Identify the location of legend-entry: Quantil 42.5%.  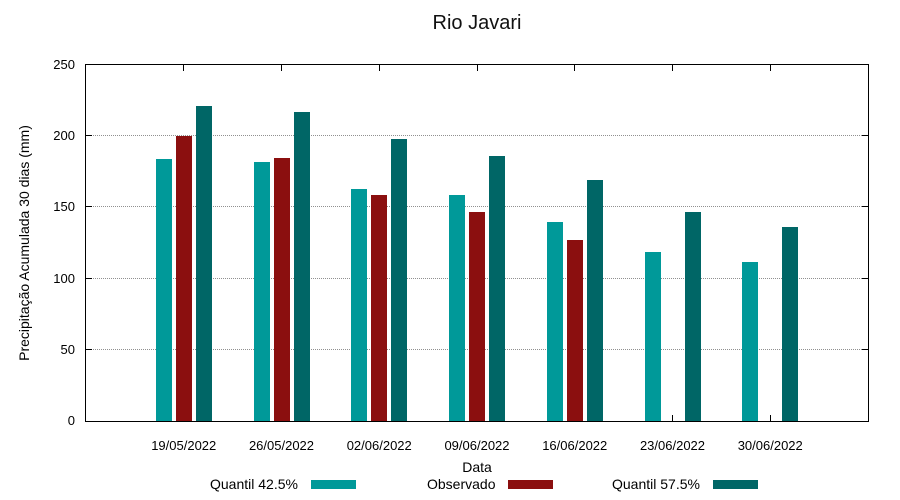
(283, 484).